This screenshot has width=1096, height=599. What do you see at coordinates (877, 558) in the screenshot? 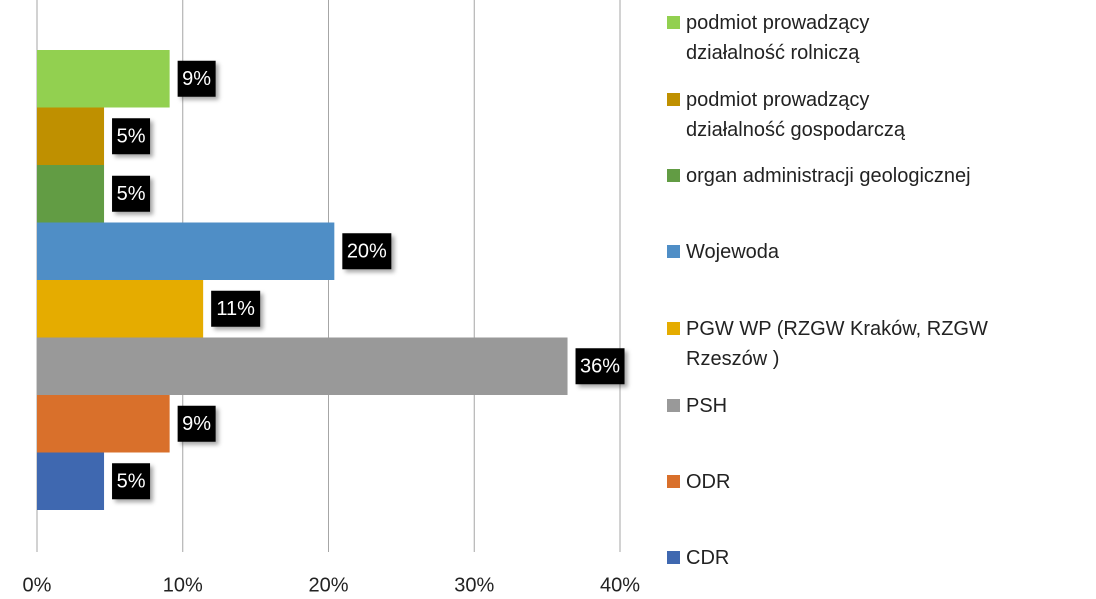
I see `legend-entry: CDR` at bounding box center [877, 558].